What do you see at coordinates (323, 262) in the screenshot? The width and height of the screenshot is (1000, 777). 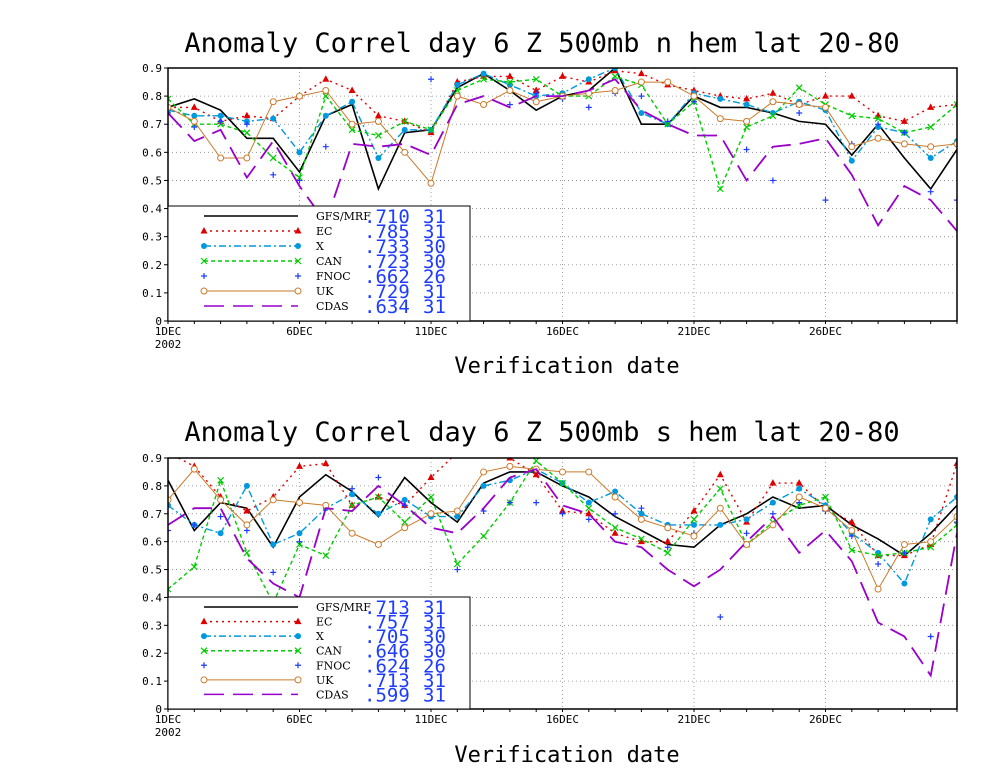 I see `legend-entry: CAN .723 30` at bounding box center [323, 262].